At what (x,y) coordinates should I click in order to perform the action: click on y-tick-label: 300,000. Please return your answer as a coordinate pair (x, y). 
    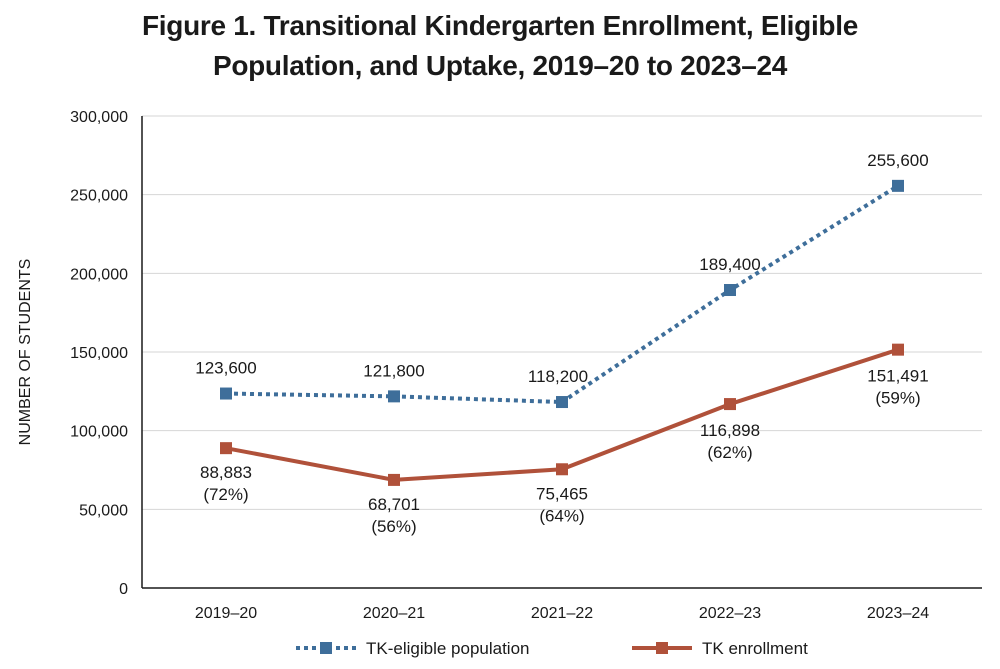
    Looking at the image, I should click on (99, 117).